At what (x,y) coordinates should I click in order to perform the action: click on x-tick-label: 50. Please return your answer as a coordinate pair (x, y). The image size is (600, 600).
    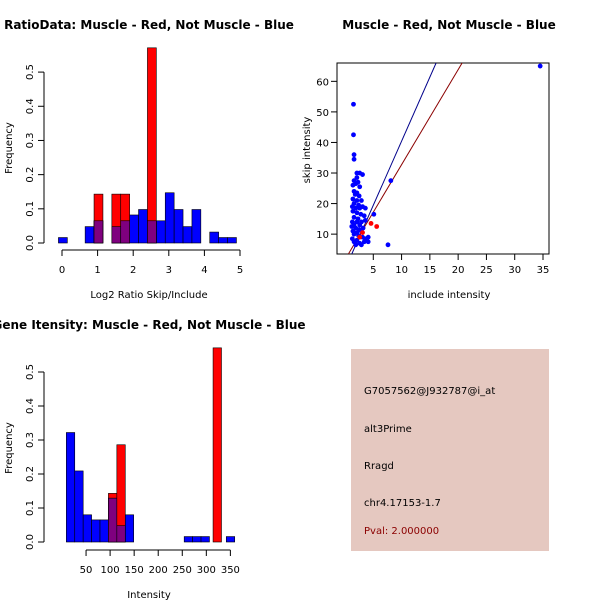
    Looking at the image, I should click on (86, 570).